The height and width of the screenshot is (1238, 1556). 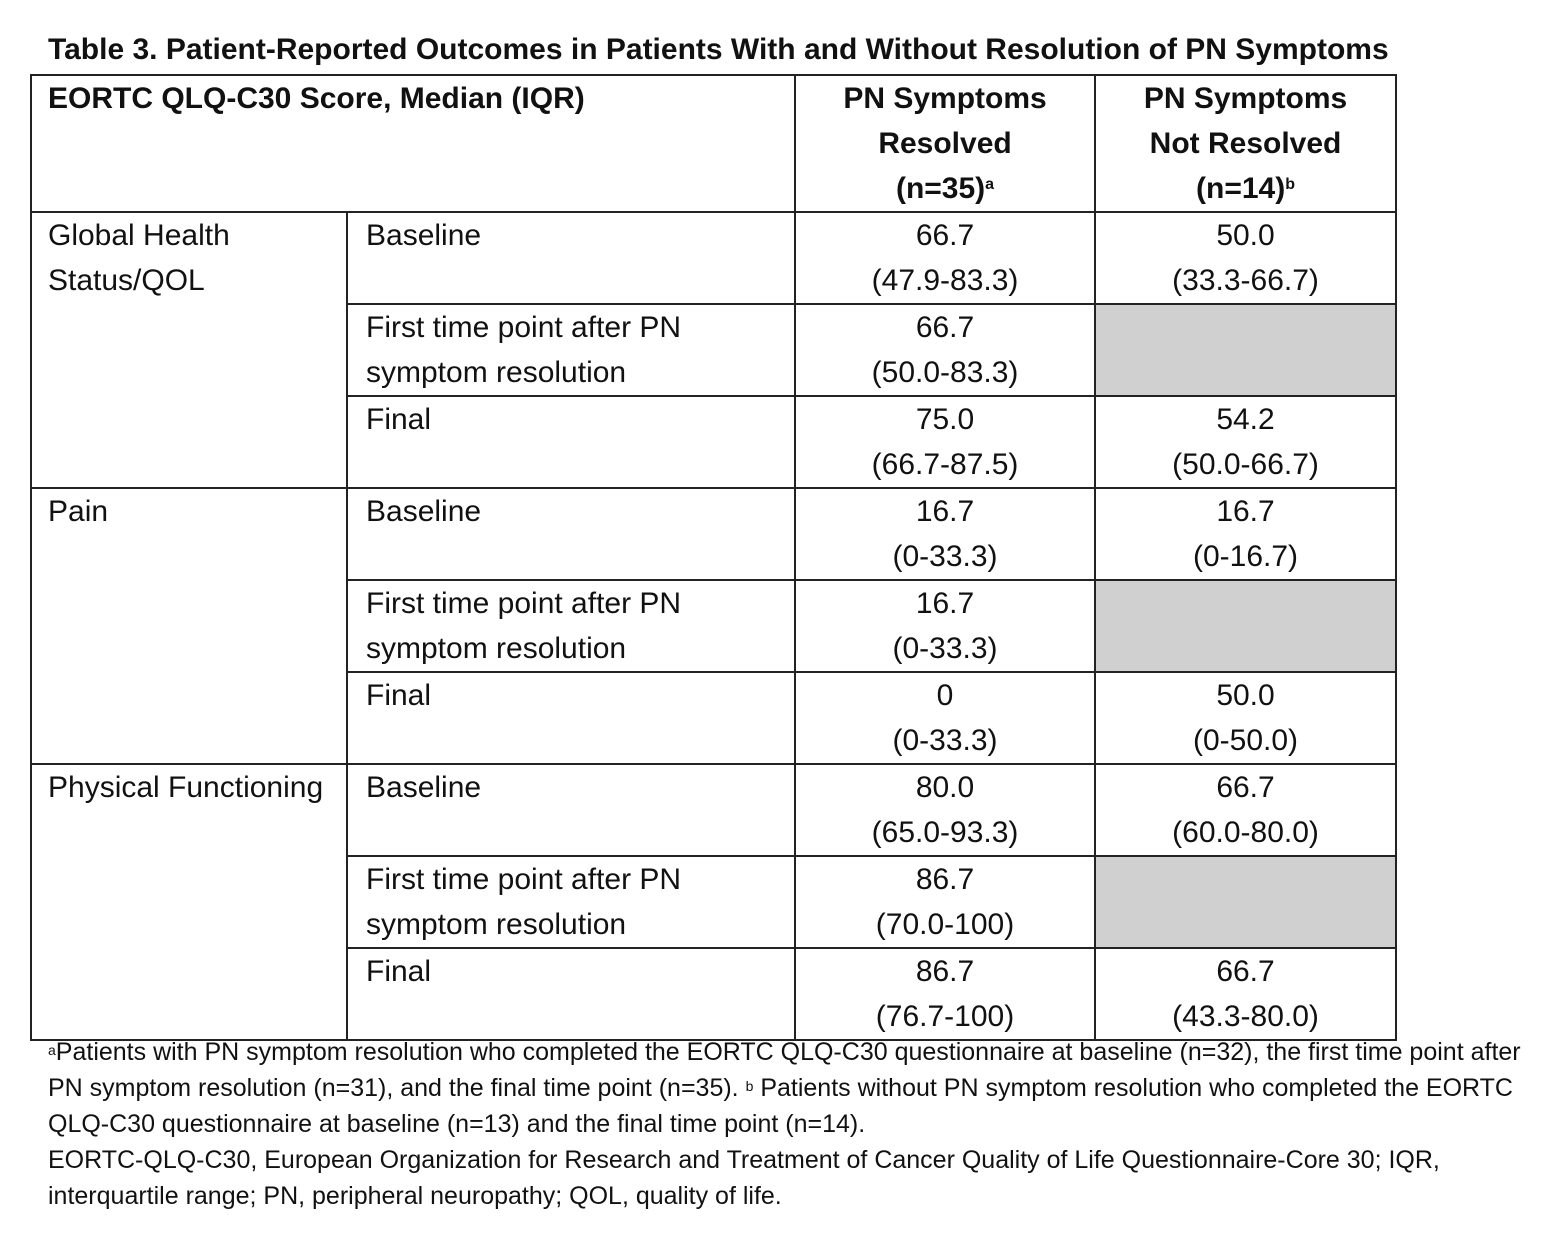 What do you see at coordinates (413, 143) in the screenshot?
I see `header-row-label: EORTC QLQ-C30 Score, Median (IQR)` at bounding box center [413, 143].